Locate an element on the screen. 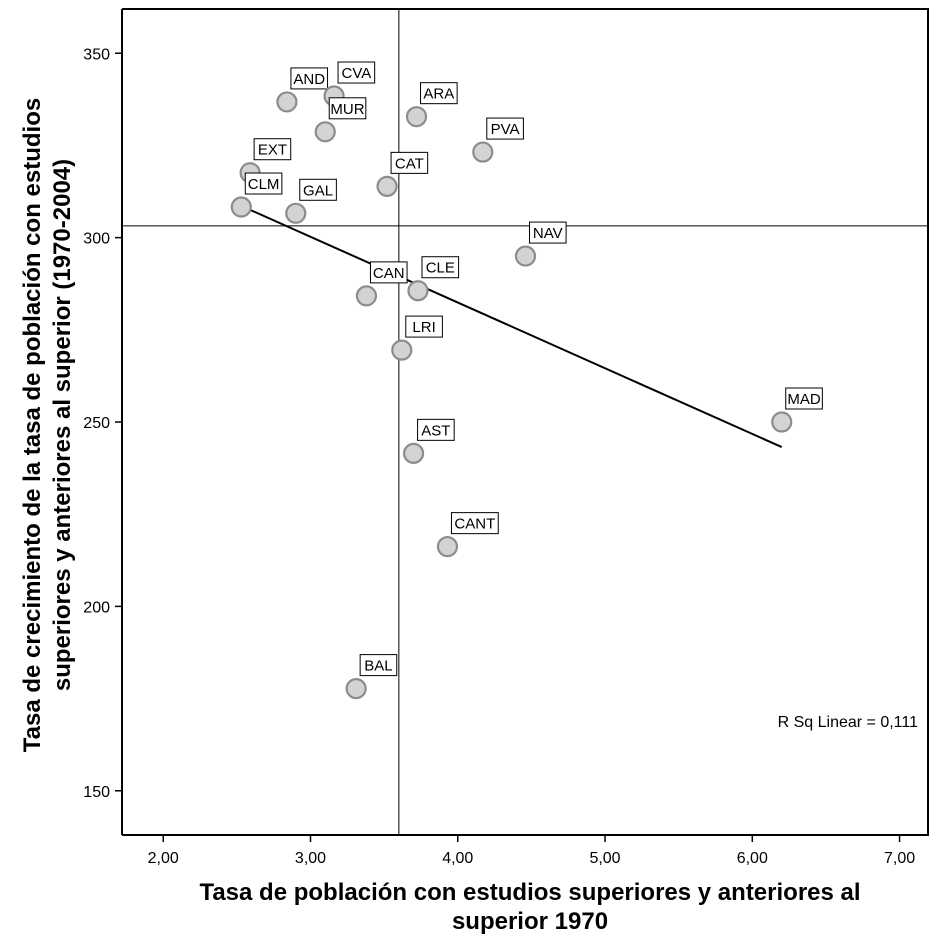 The height and width of the screenshot is (937, 929). y-tick-label: 200 is located at coordinates (96, 607).